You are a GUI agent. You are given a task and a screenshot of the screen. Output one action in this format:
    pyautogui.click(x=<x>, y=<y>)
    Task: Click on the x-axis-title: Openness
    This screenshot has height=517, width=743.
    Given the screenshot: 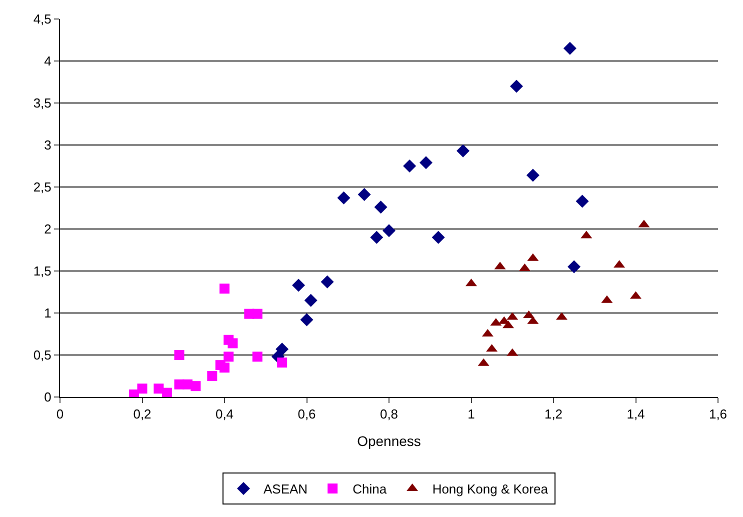 What is the action you would take?
    pyautogui.click(x=389, y=440)
    